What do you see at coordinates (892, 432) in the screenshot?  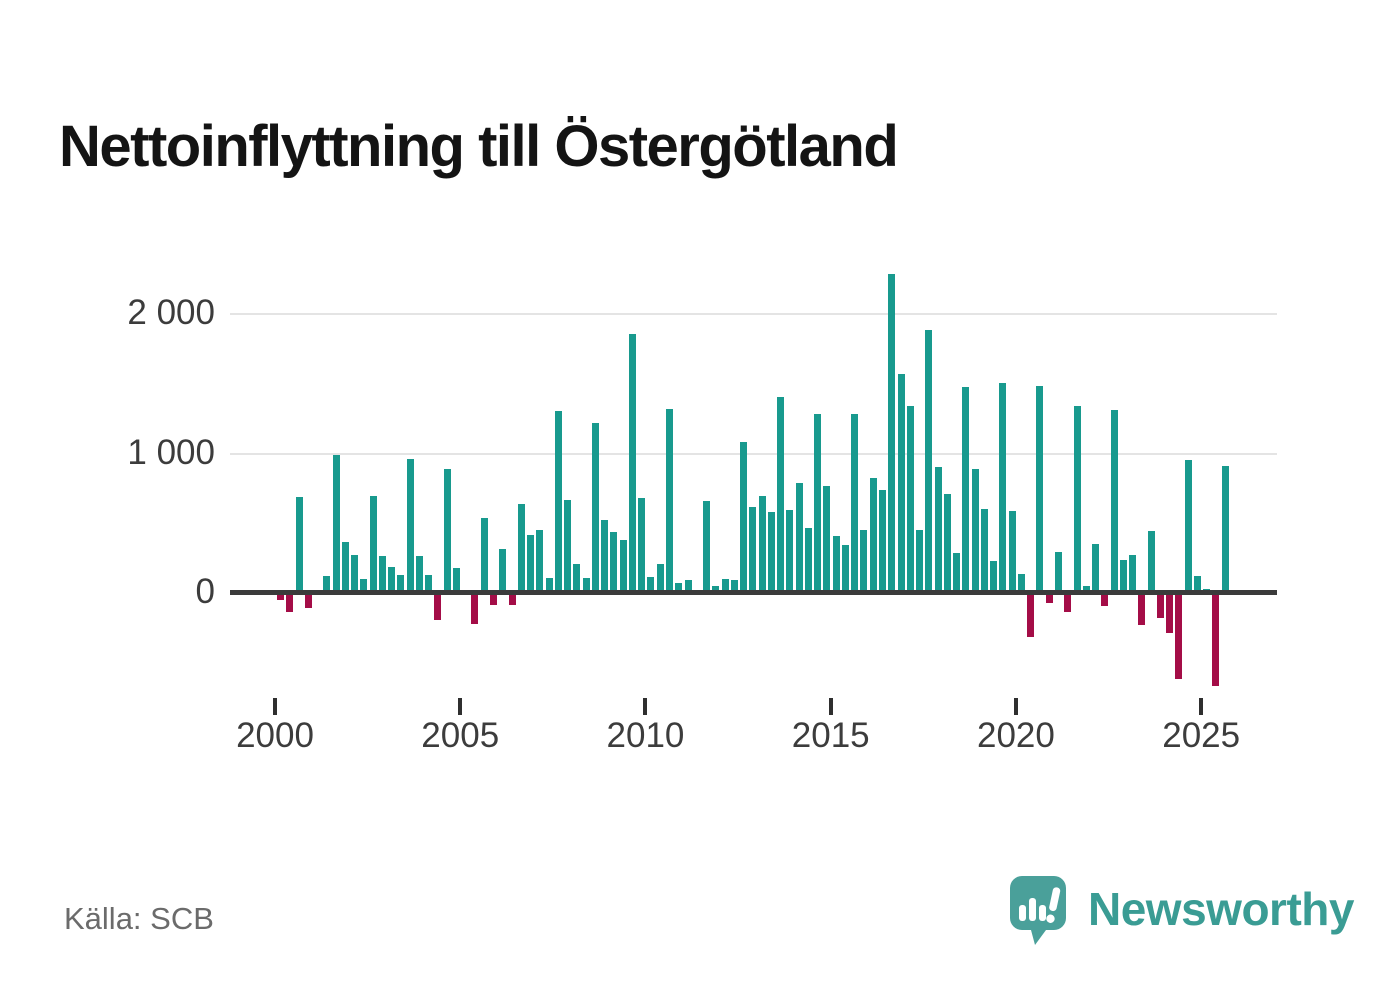 I see `bar-2016Q3` at bounding box center [892, 432].